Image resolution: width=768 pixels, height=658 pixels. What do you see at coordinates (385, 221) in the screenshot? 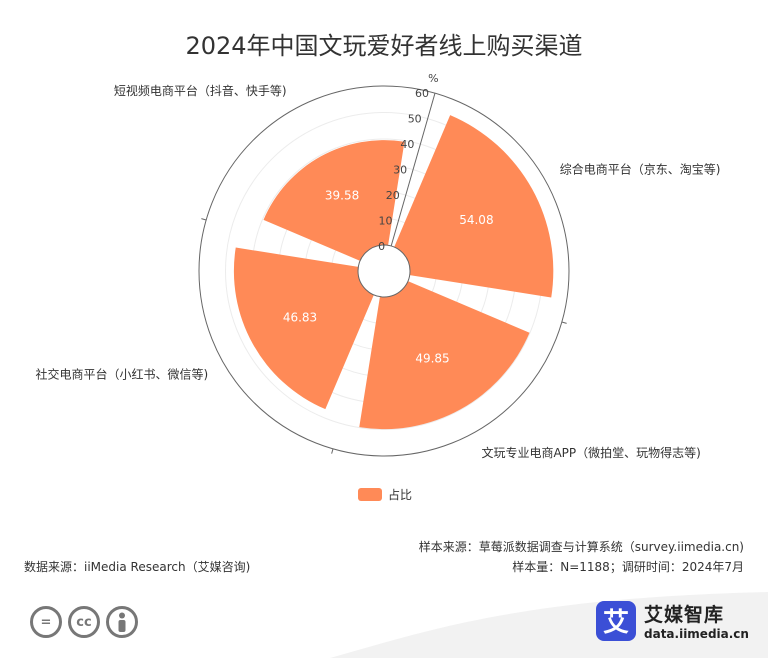
I see `radial-tick-label: 10` at bounding box center [385, 221].